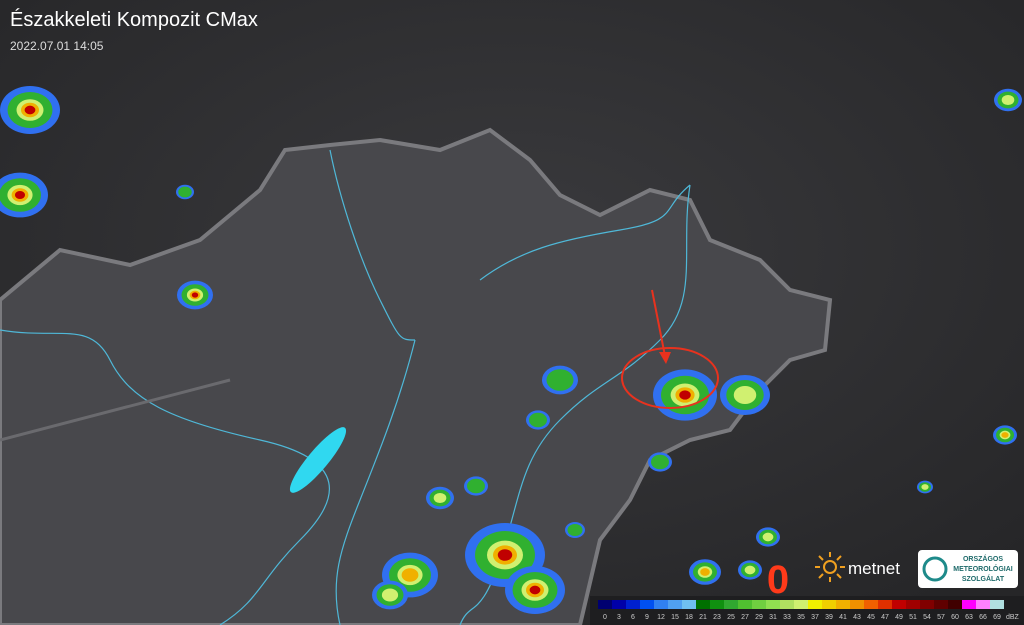 This screenshot has width=1024, height=625. Describe the element at coordinates (675, 617) in the screenshot. I see `legend-label: 15` at that location.